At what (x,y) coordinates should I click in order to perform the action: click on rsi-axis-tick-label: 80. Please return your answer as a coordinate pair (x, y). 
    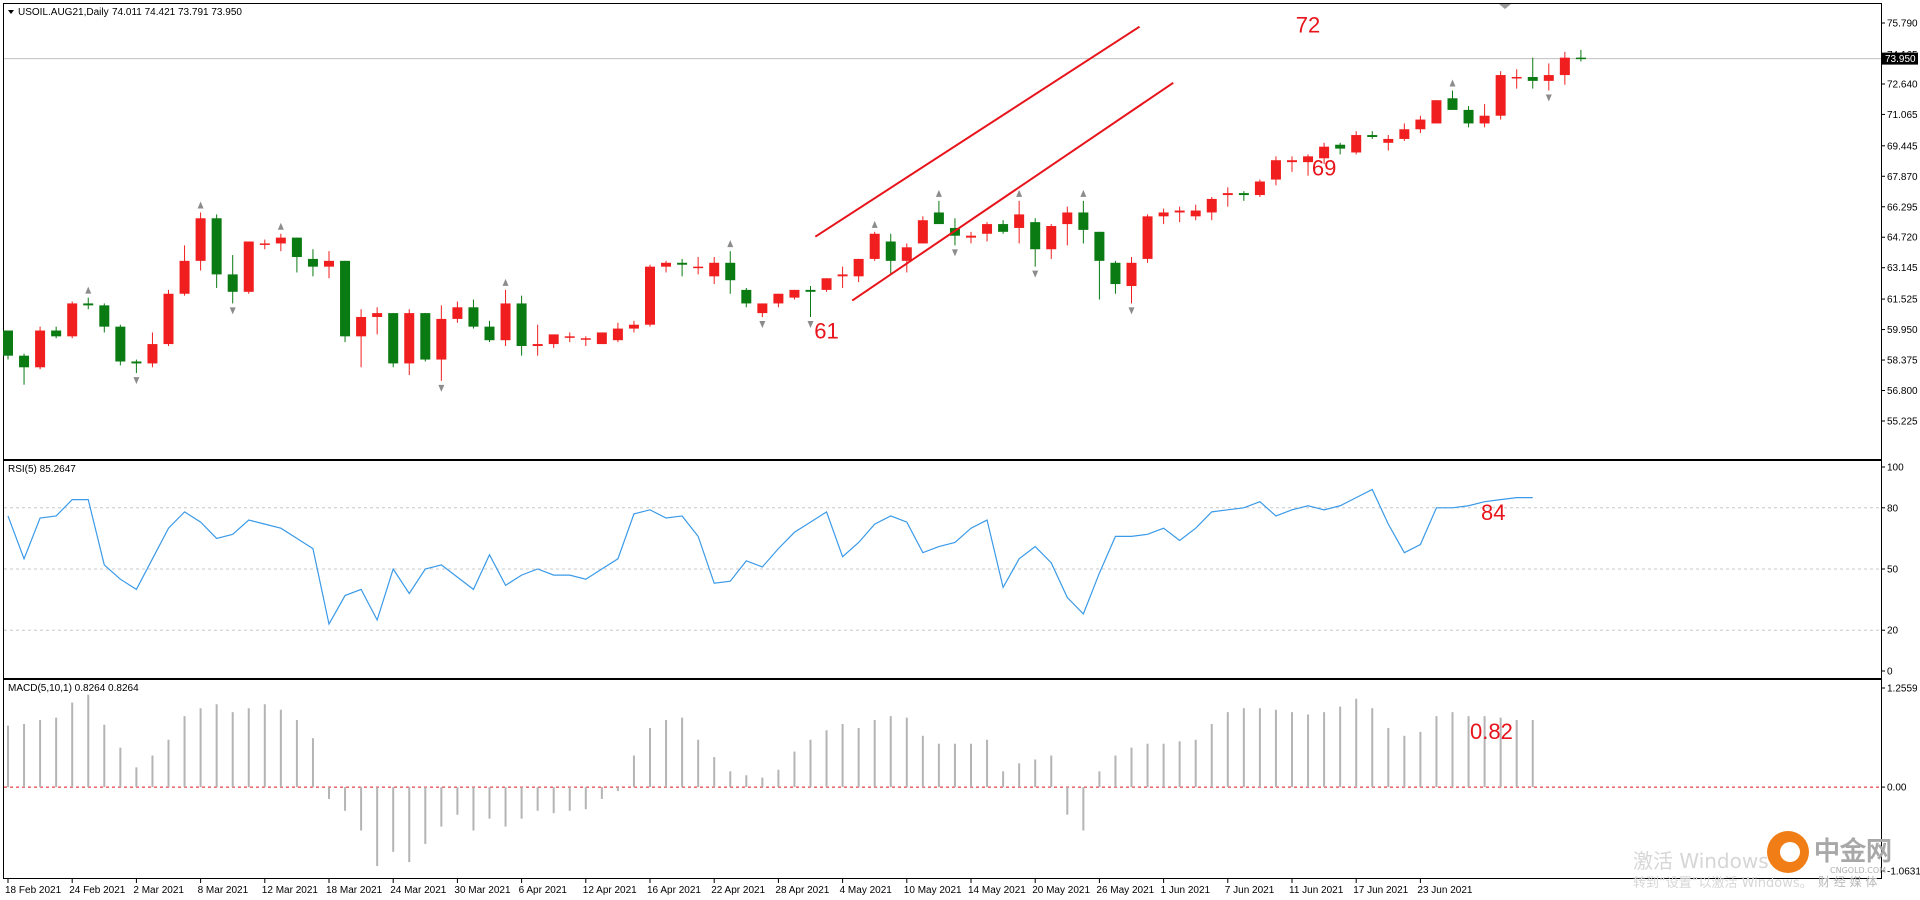
    Looking at the image, I should click on (1893, 508).